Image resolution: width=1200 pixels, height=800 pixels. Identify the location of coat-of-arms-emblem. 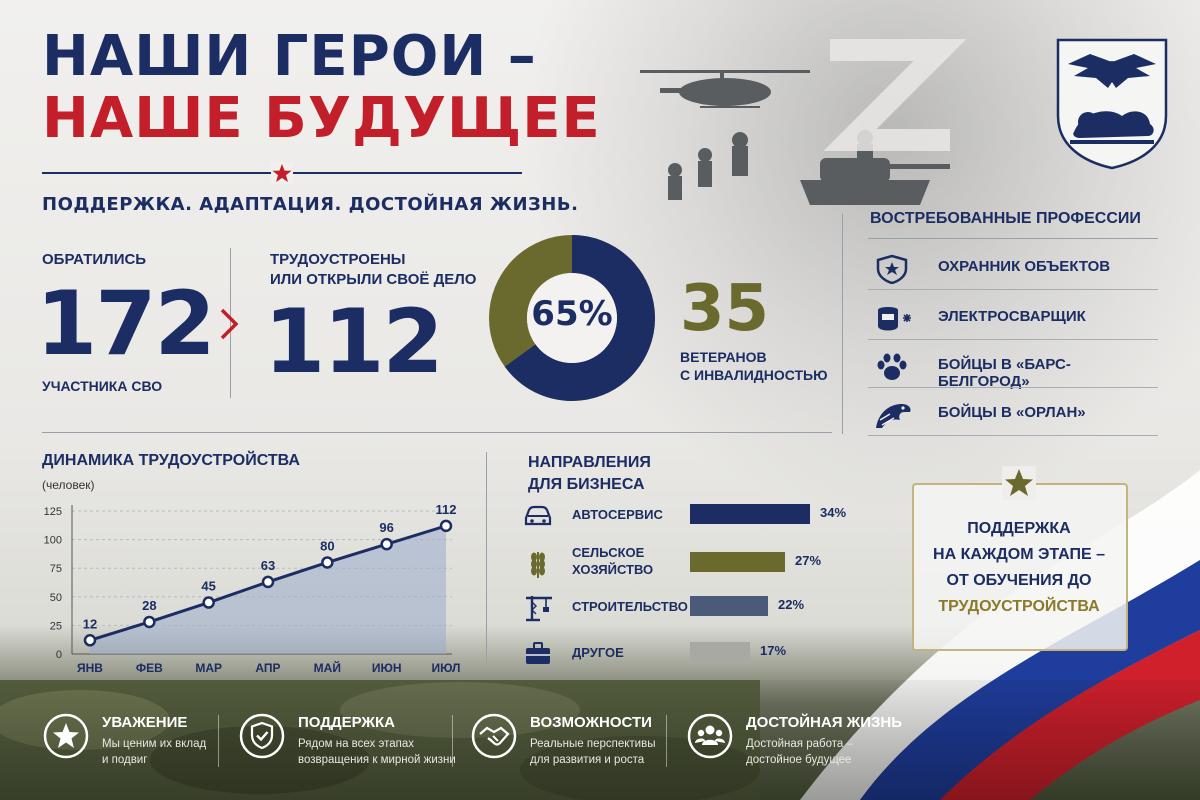
(1112, 104).